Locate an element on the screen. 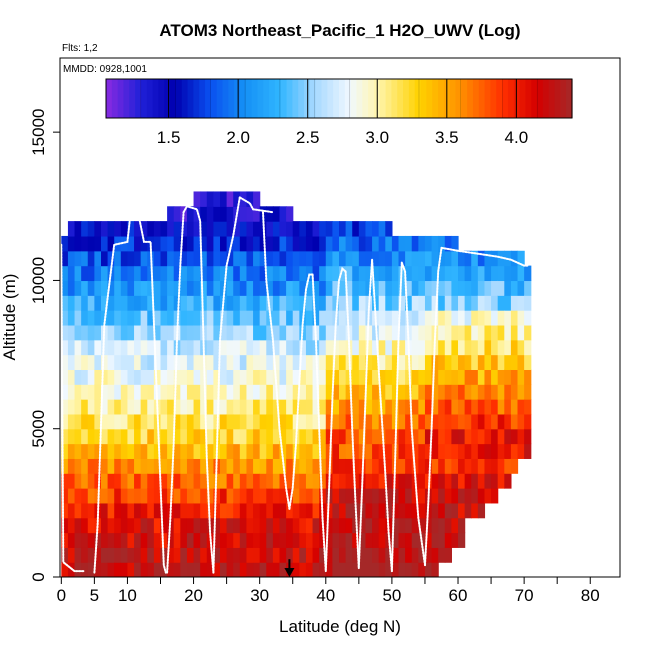 The height and width of the screenshot is (655, 650). y-tick-label: 0 is located at coordinates (38, 576).